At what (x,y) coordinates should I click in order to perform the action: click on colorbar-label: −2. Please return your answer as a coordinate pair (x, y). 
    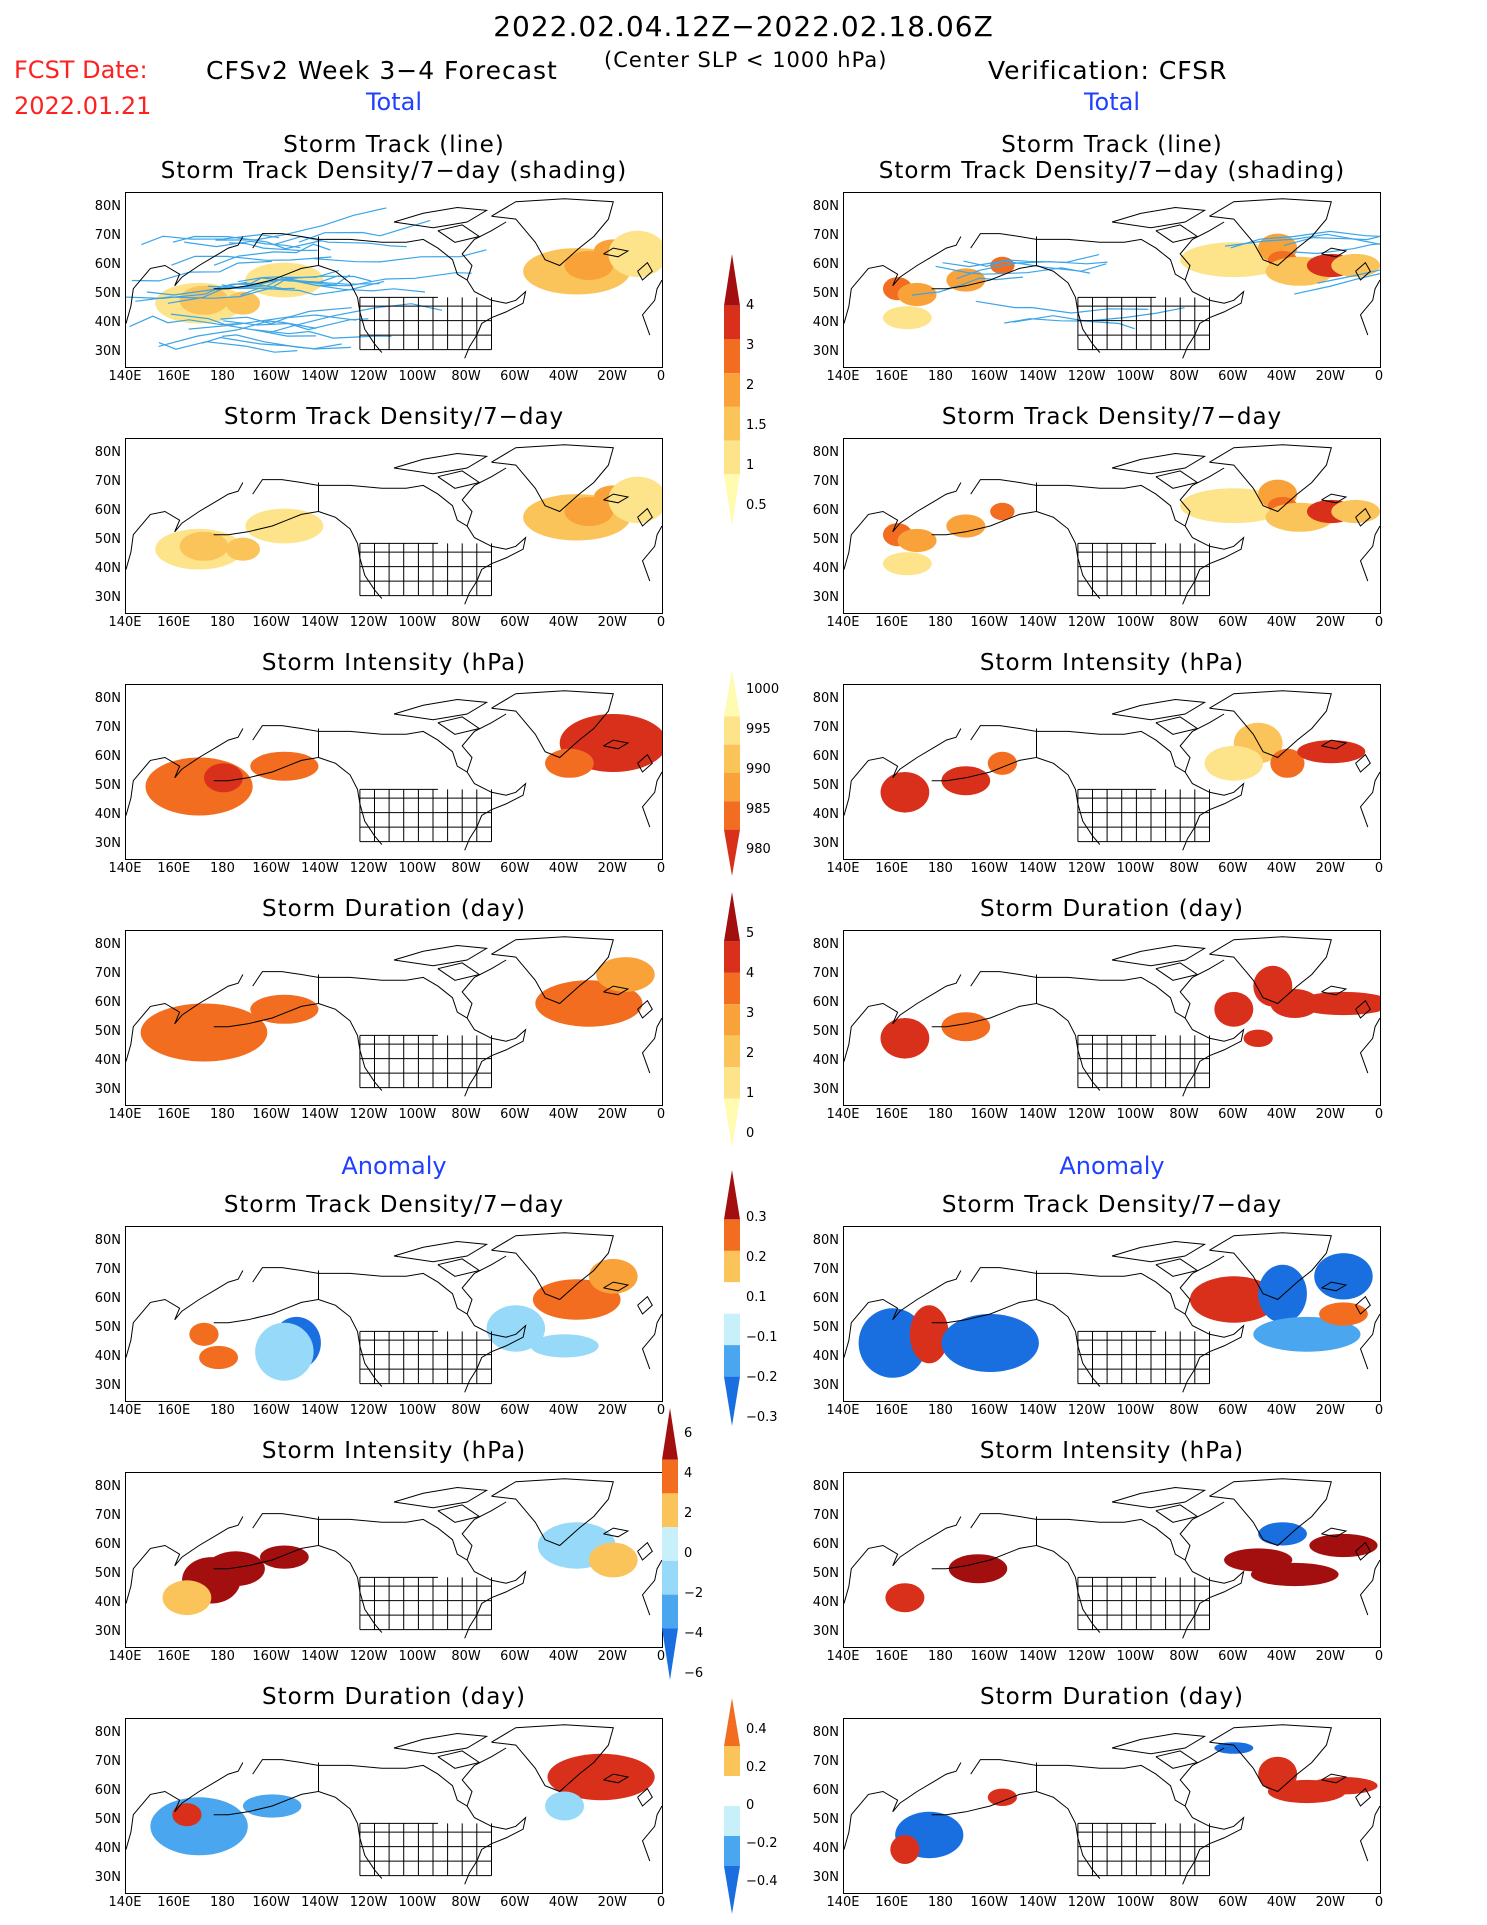
    Looking at the image, I should click on (694, 1593).